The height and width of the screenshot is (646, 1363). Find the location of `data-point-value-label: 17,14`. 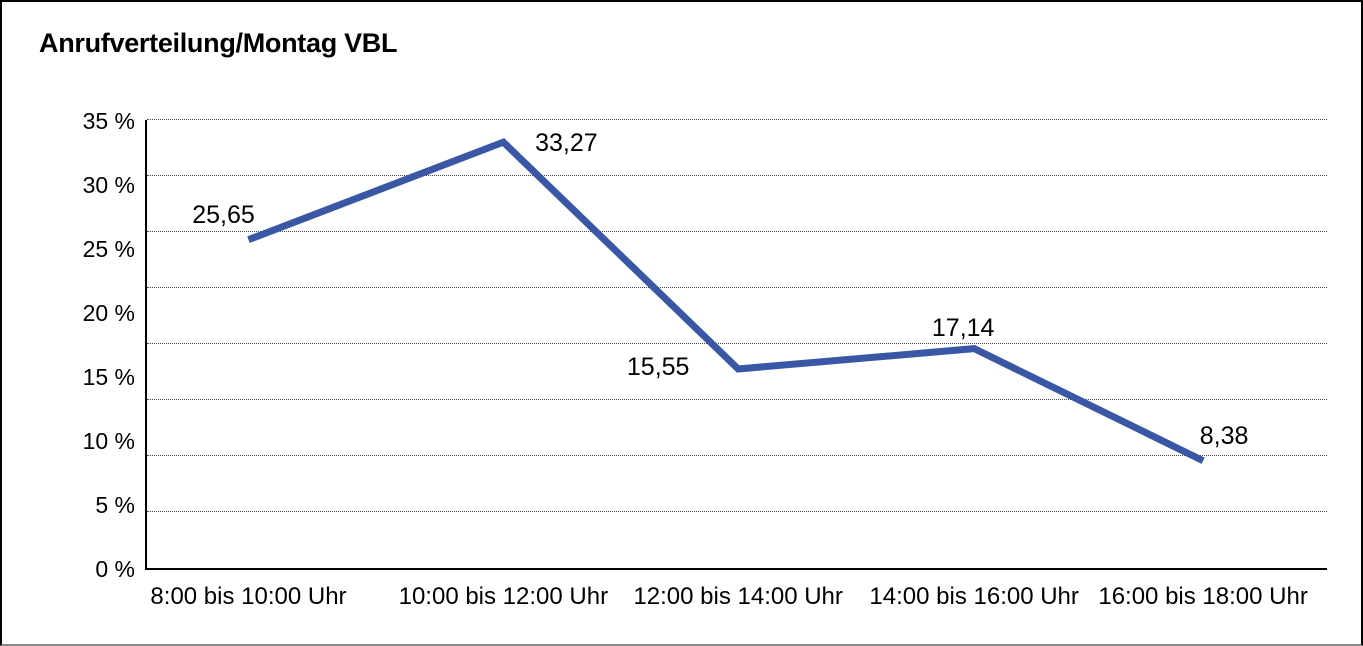

data-point-value-label: 17,14 is located at coordinates (963, 327).